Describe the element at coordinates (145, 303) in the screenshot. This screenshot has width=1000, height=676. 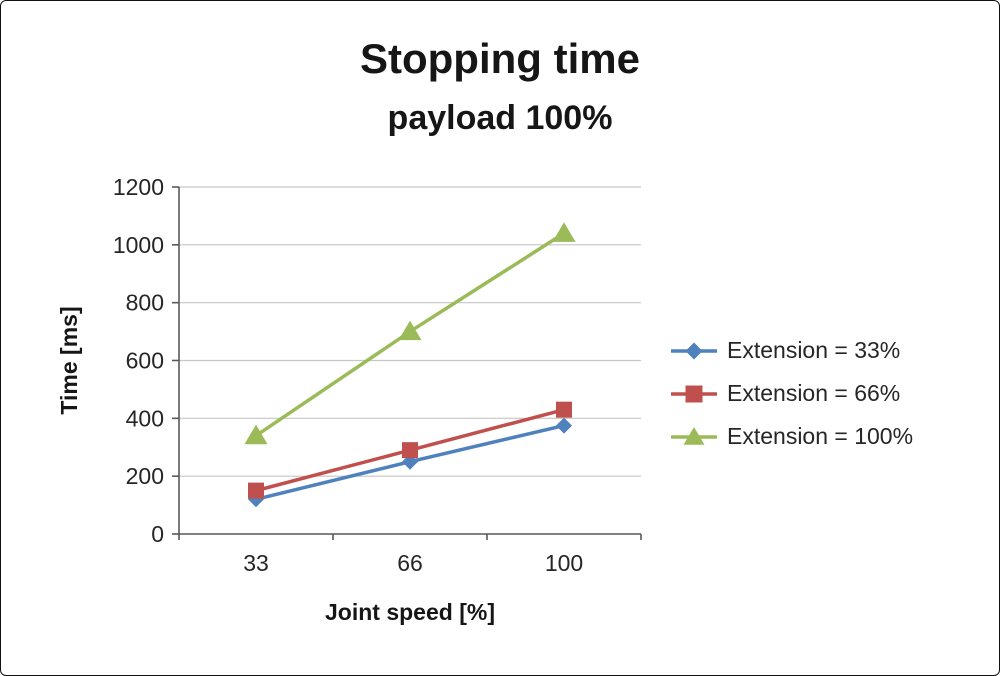
I see `y-tick-label: 800` at that location.